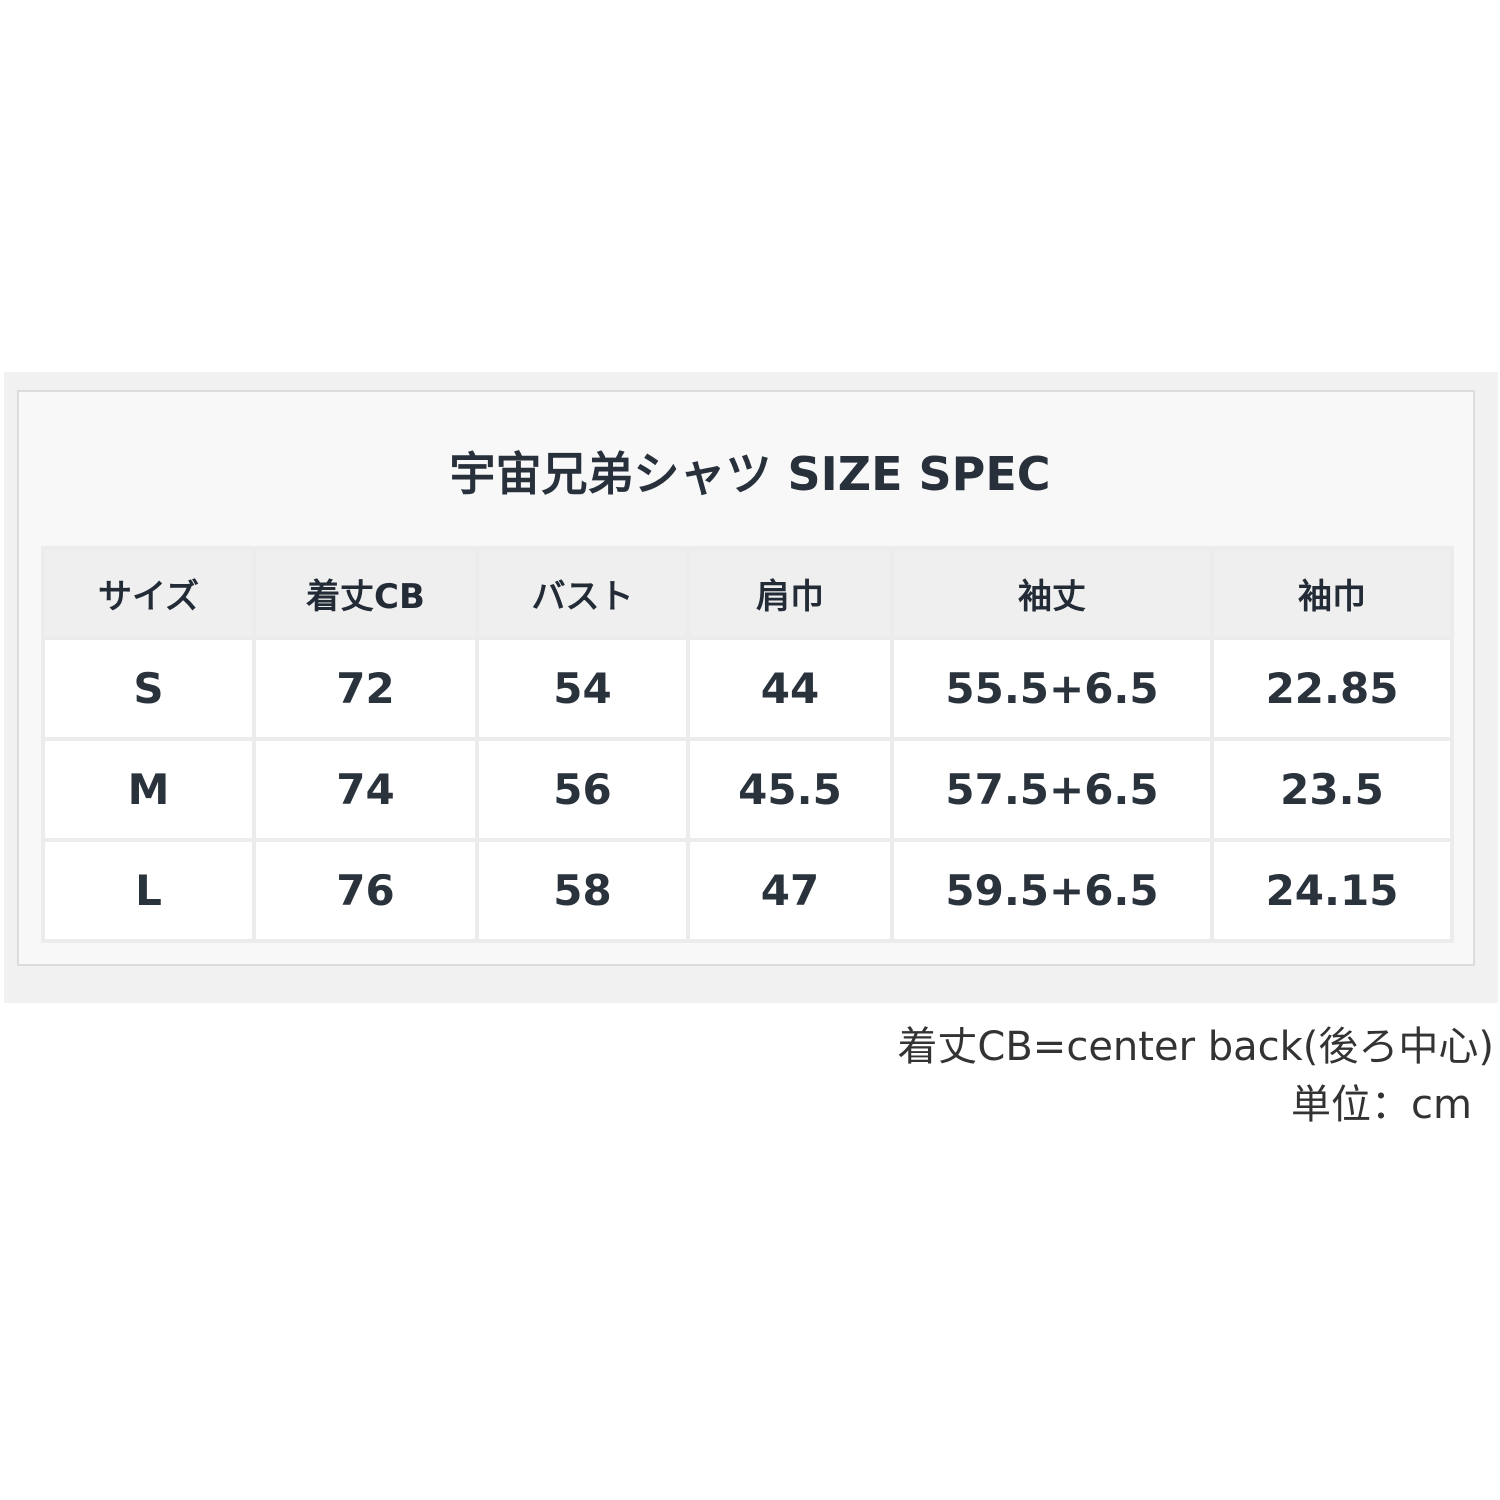 This screenshot has width=1500, height=1500. I want to click on cell-size: S, so click(148, 688).